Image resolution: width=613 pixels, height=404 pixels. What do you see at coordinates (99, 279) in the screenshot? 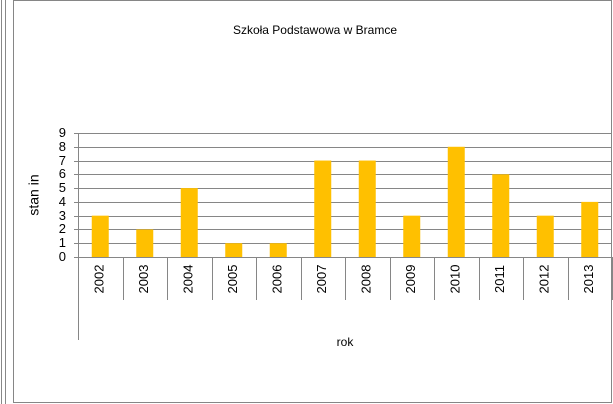
I see `x-tick-label: 2002` at bounding box center [99, 279].